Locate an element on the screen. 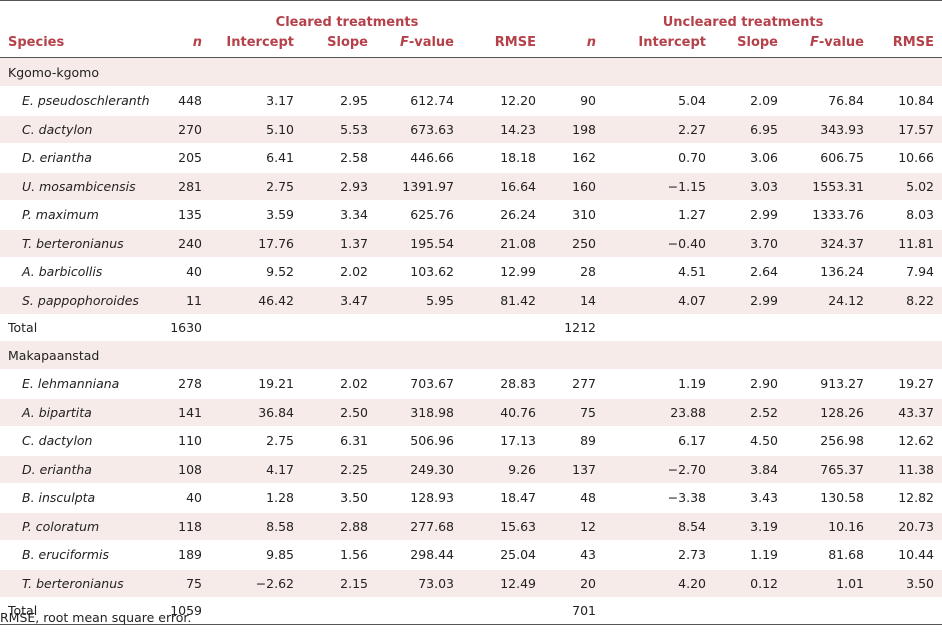 The height and width of the screenshot is (633, 942). cleared-rmse-cell: 15.63 is located at coordinates (503, 526).